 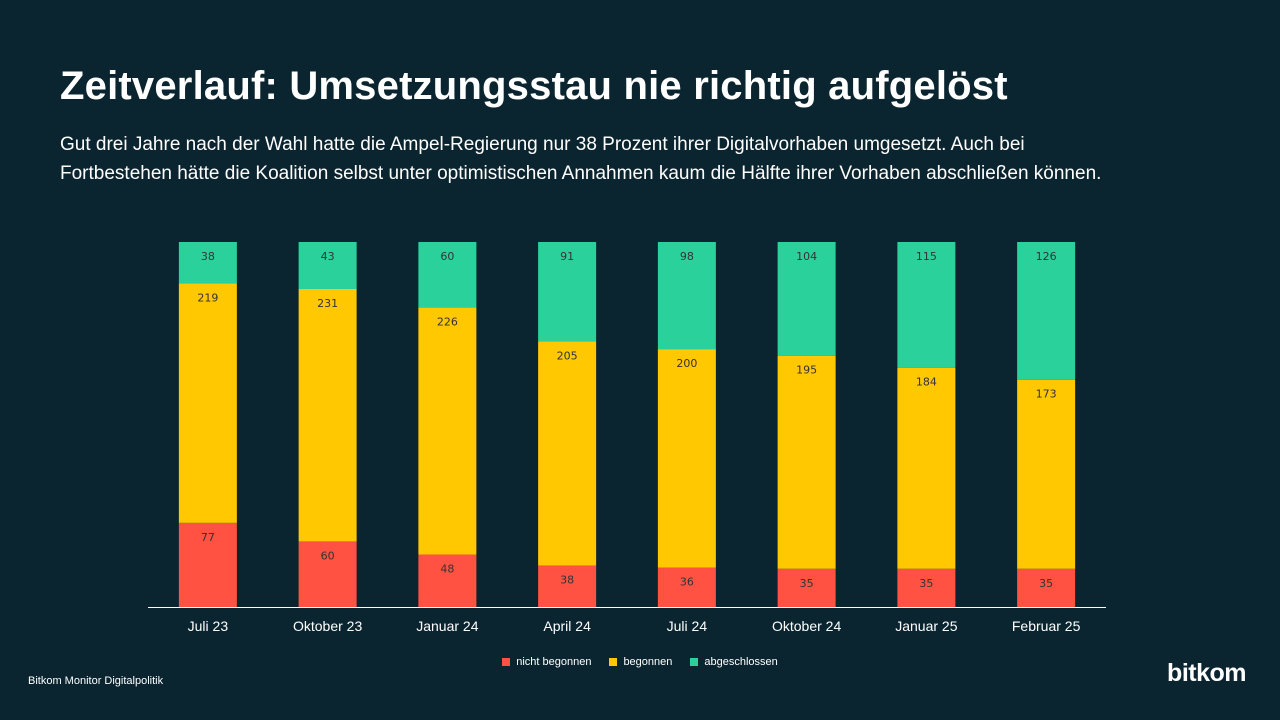 I want to click on data-label-begonnen: 195, so click(x=806, y=370).